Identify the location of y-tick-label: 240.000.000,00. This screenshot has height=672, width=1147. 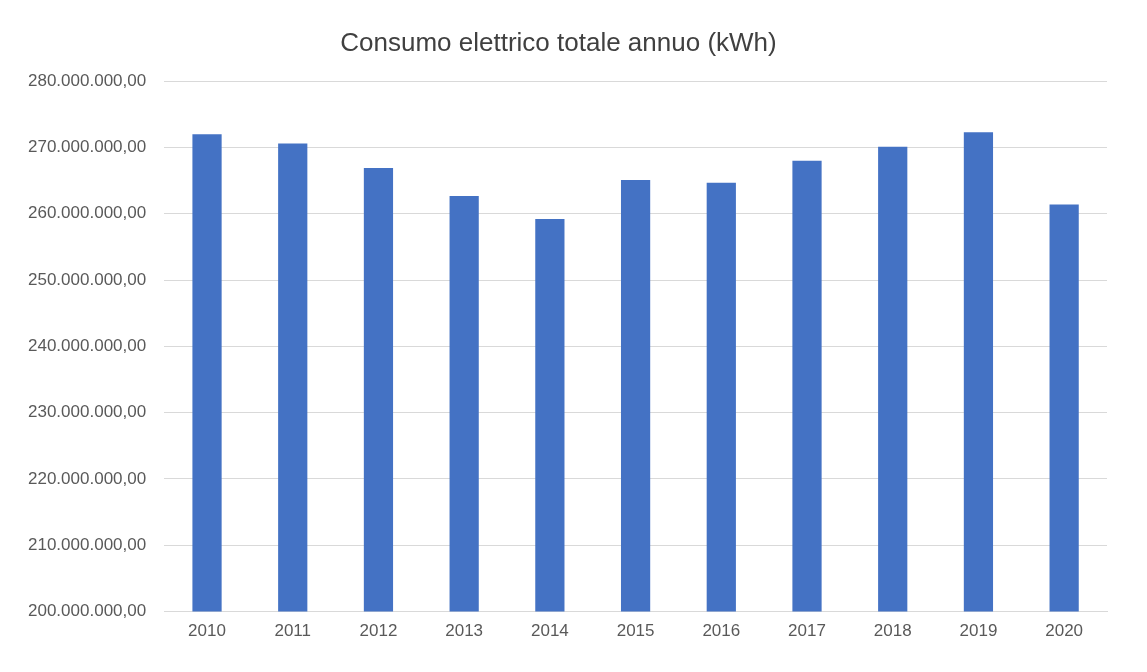
(87, 346).